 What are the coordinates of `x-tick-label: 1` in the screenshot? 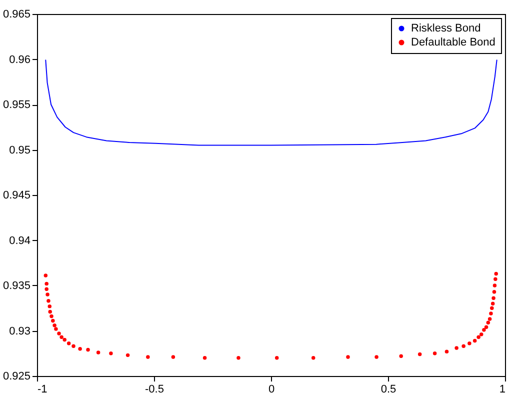 It's located at (502, 390).